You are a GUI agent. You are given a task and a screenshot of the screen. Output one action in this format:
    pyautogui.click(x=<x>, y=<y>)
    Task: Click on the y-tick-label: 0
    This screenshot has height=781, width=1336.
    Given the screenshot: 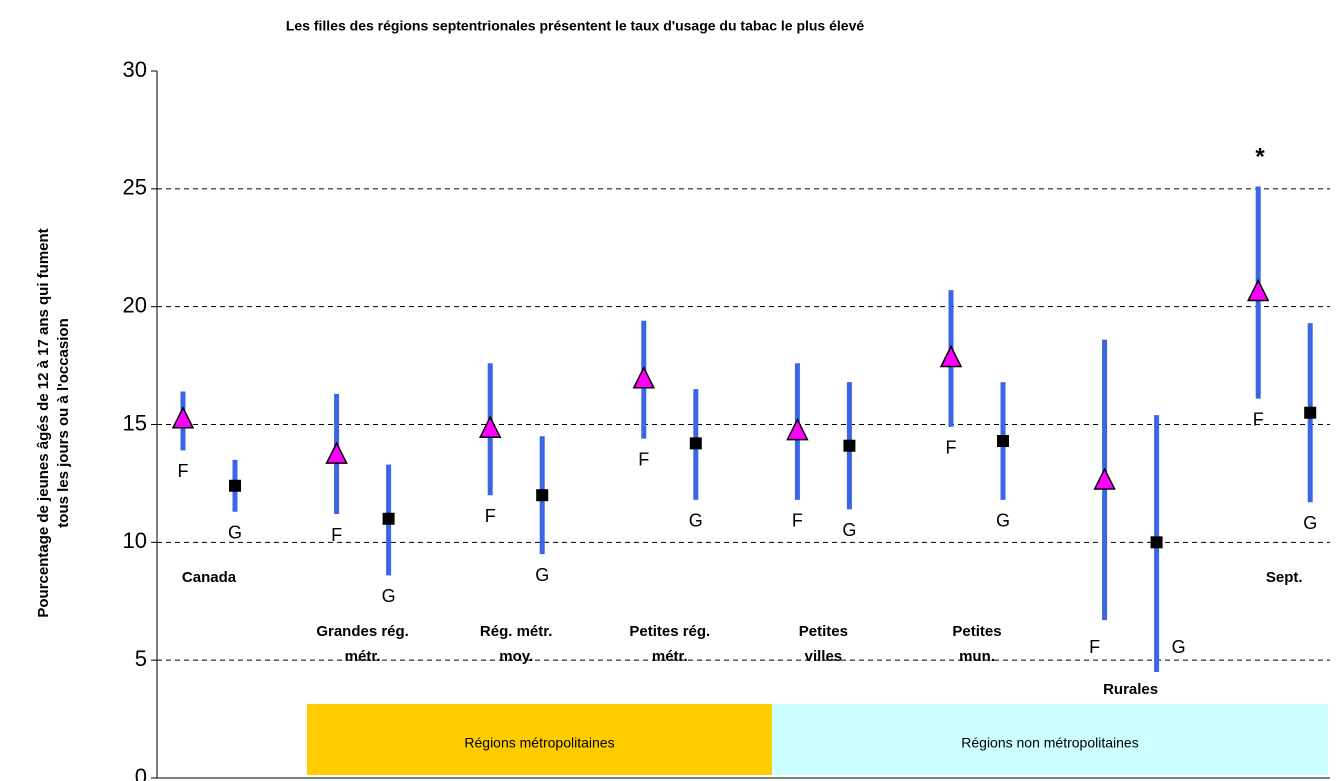 What is the action you would take?
    pyautogui.click(x=141, y=772)
    